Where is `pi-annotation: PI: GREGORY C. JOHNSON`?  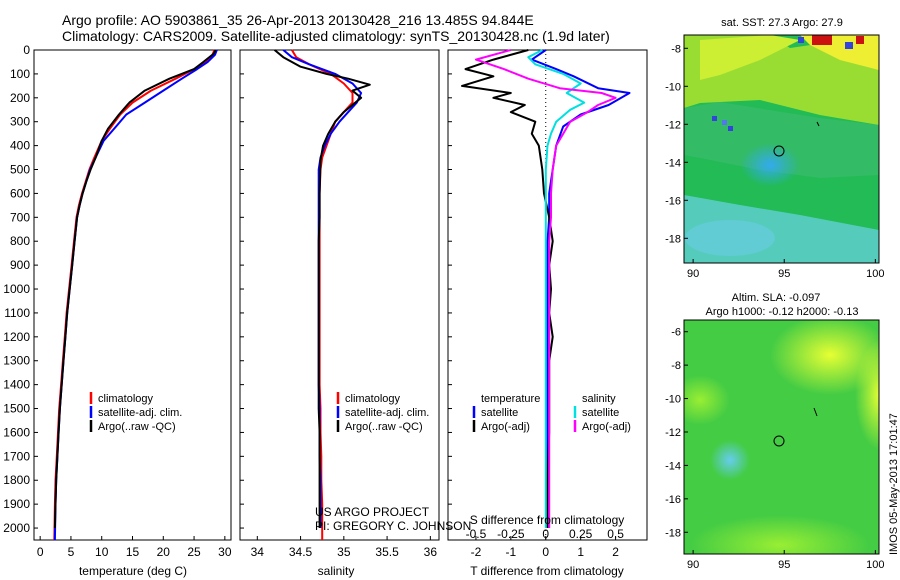 pi-annotation: PI: GREGORY C. JOHNSON is located at coordinates (393, 526).